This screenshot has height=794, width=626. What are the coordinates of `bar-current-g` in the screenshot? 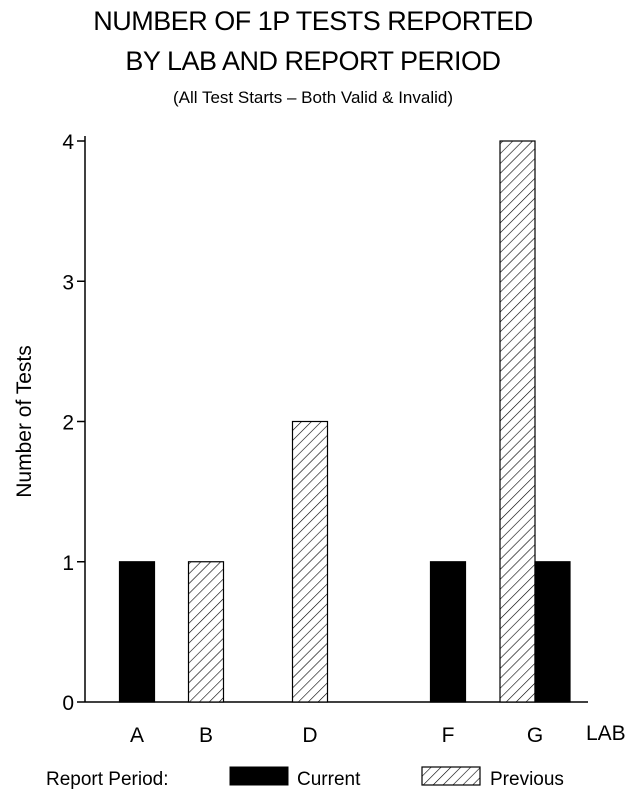 It's located at (552, 632).